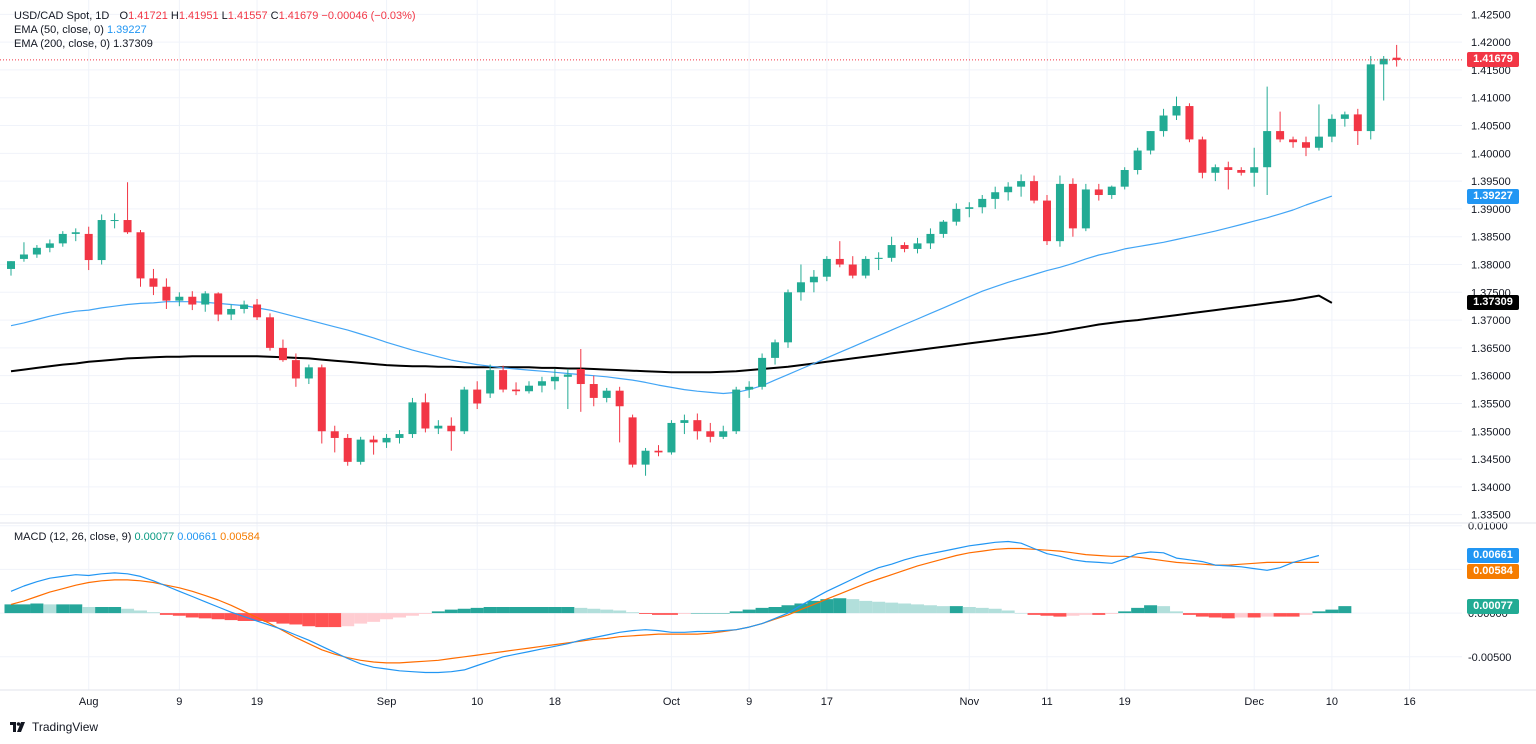 The height and width of the screenshot is (744, 1536). I want to click on ema200-line-layer, so click(671, 334).